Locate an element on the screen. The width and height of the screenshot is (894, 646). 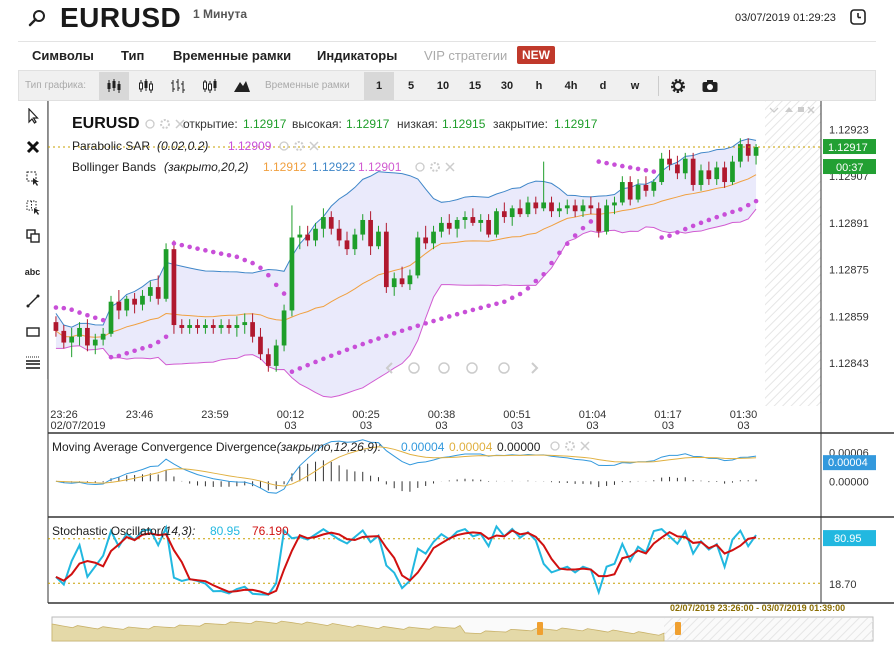
timeframe-w-button: w is located at coordinates (635, 86).